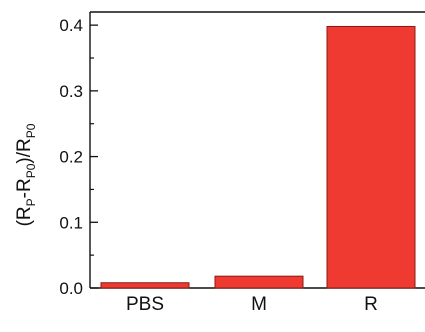 The height and width of the screenshot is (332, 425). Describe the element at coordinates (31, 130) in the screenshot. I see `y-axis-title-sub-3: P0` at that location.